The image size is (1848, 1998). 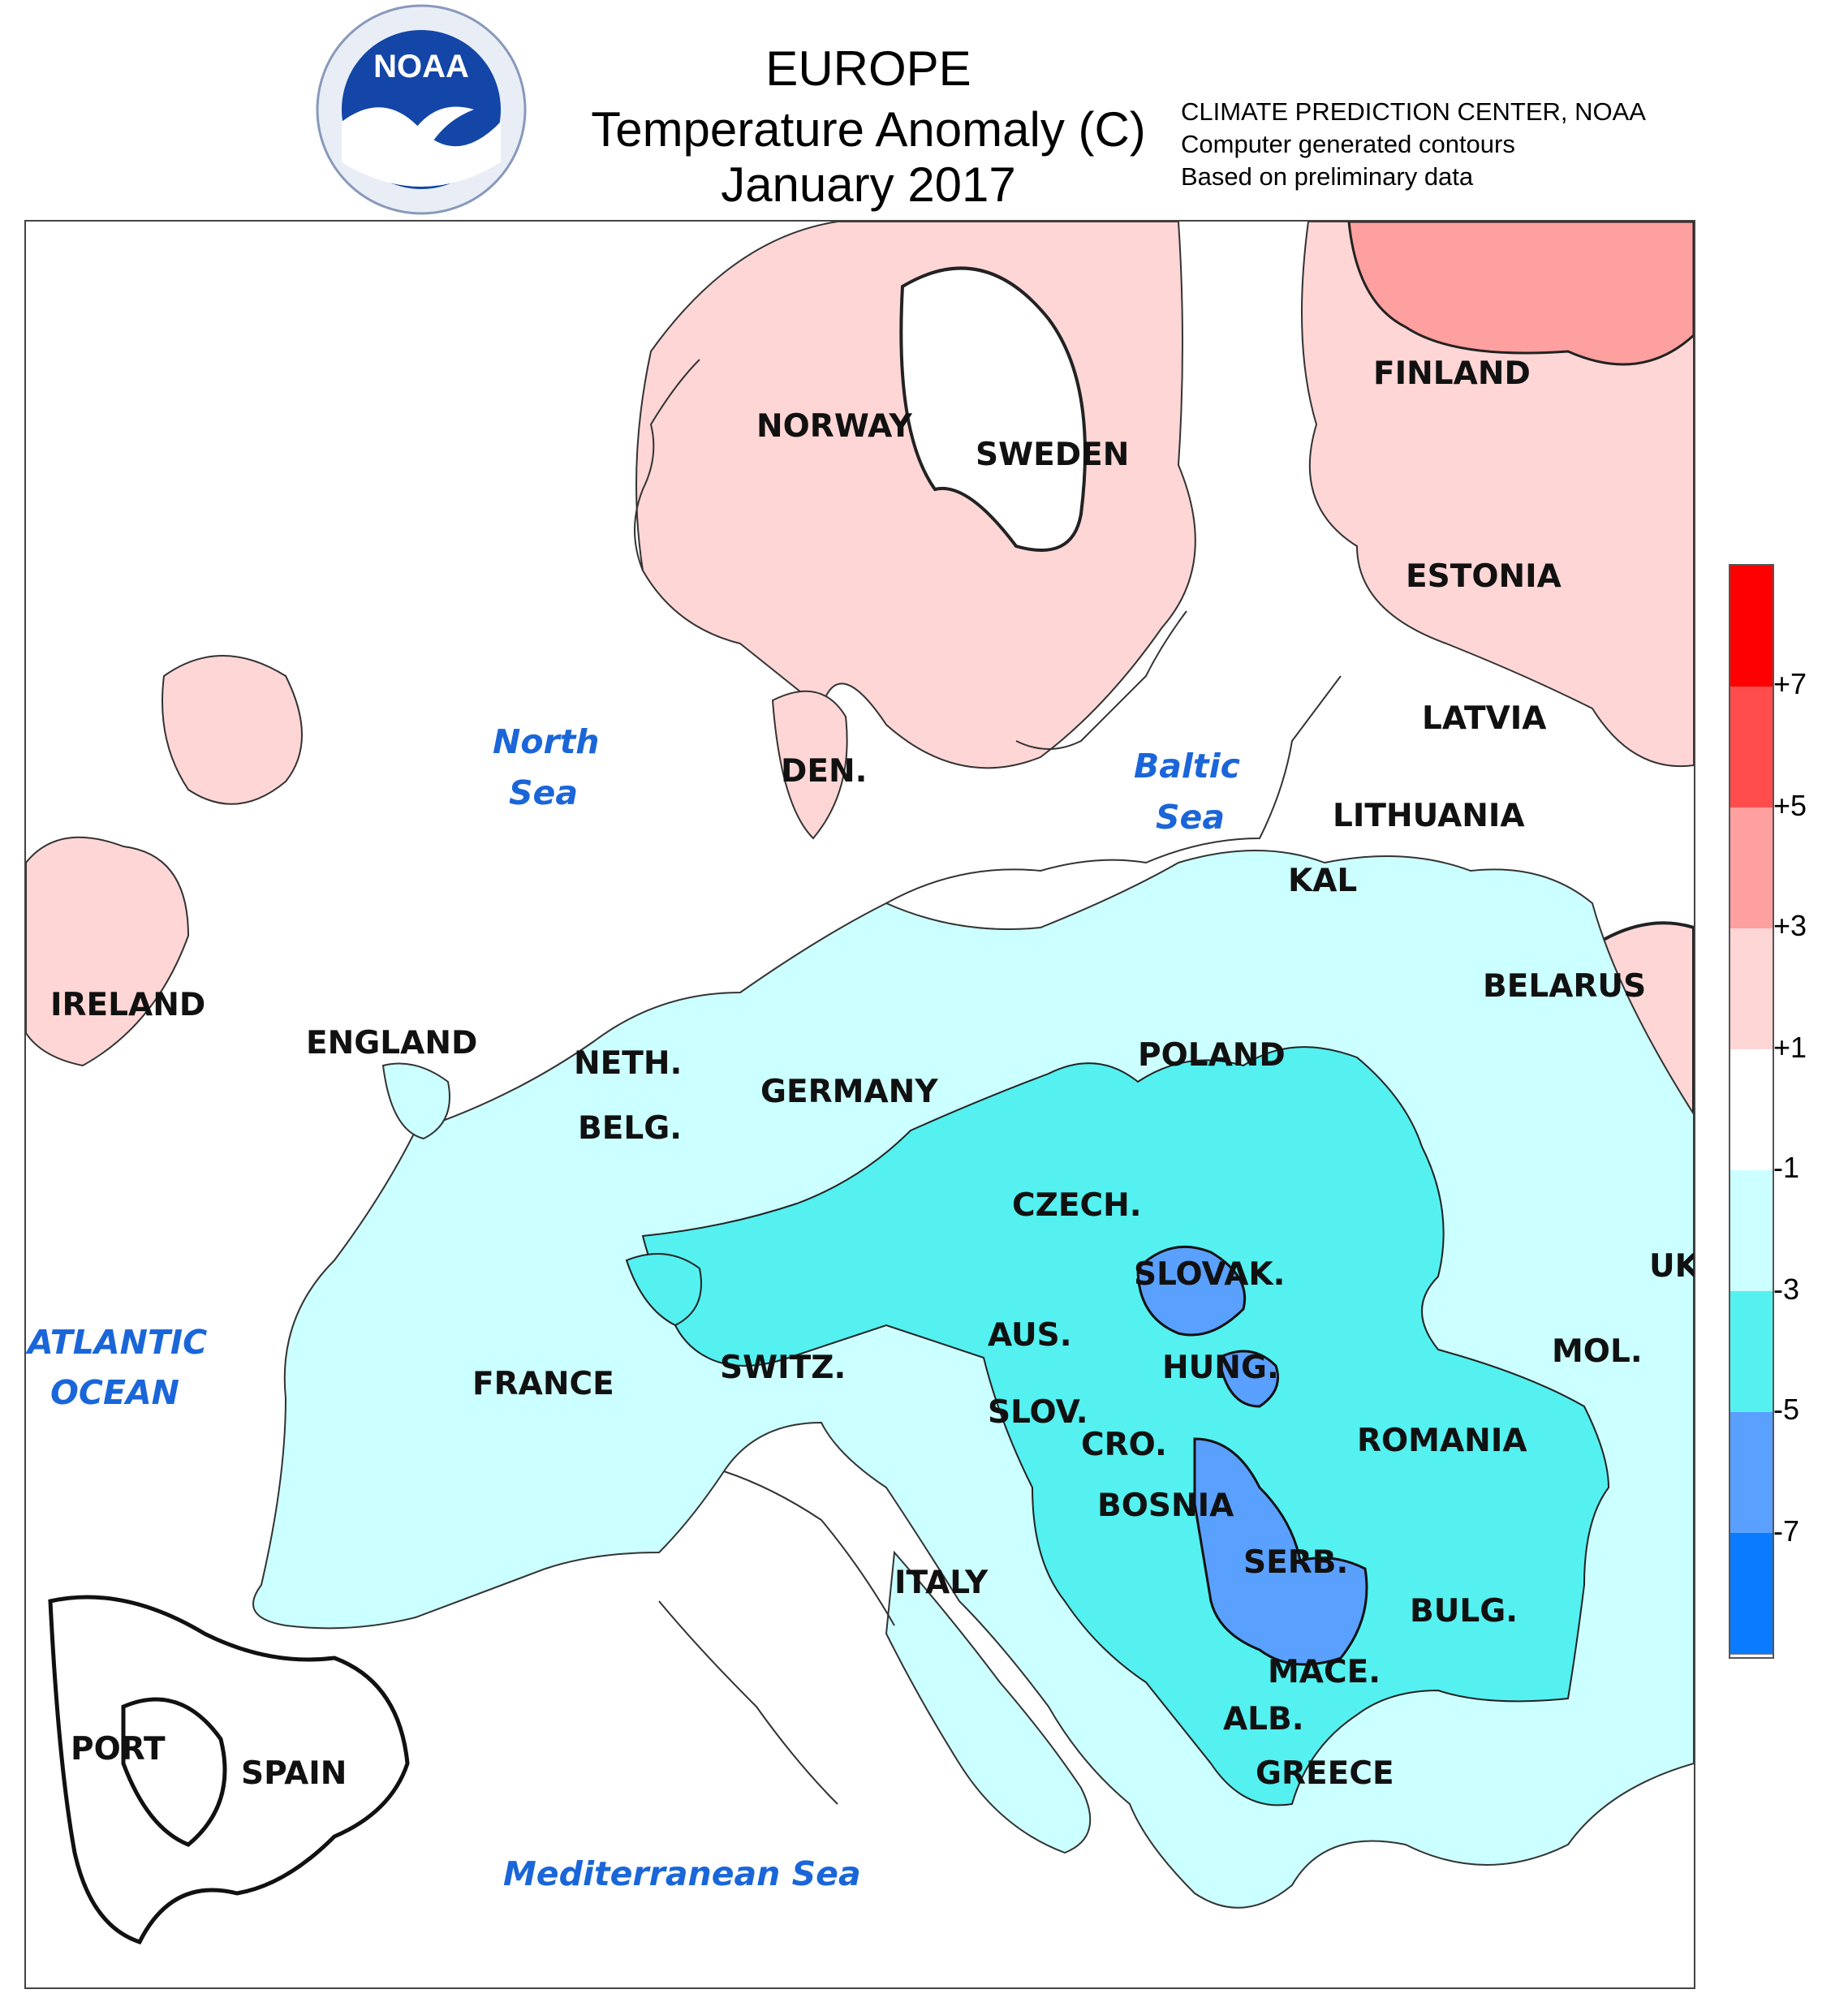 What do you see at coordinates (993, 409) in the screenshot?
I see `anomaly-region-sweden-white` at bounding box center [993, 409].